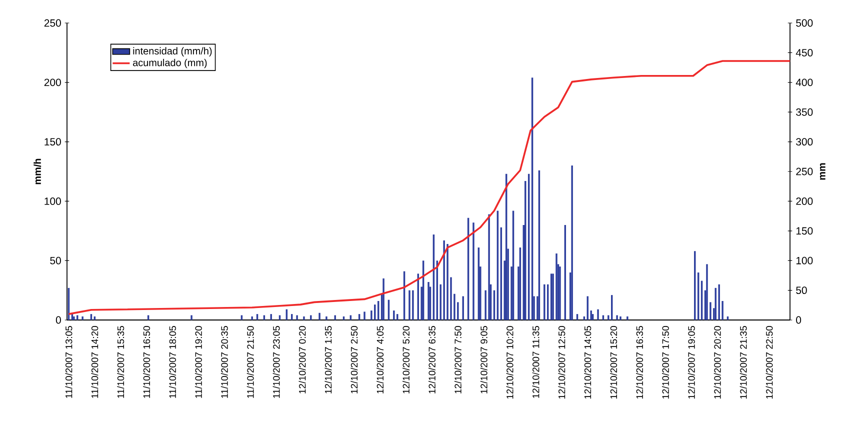 The width and height of the screenshot is (848, 442). Describe the element at coordinates (302, 360) in the screenshot. I see `x-tick-label: 12/10/2007 0:20` at that location.